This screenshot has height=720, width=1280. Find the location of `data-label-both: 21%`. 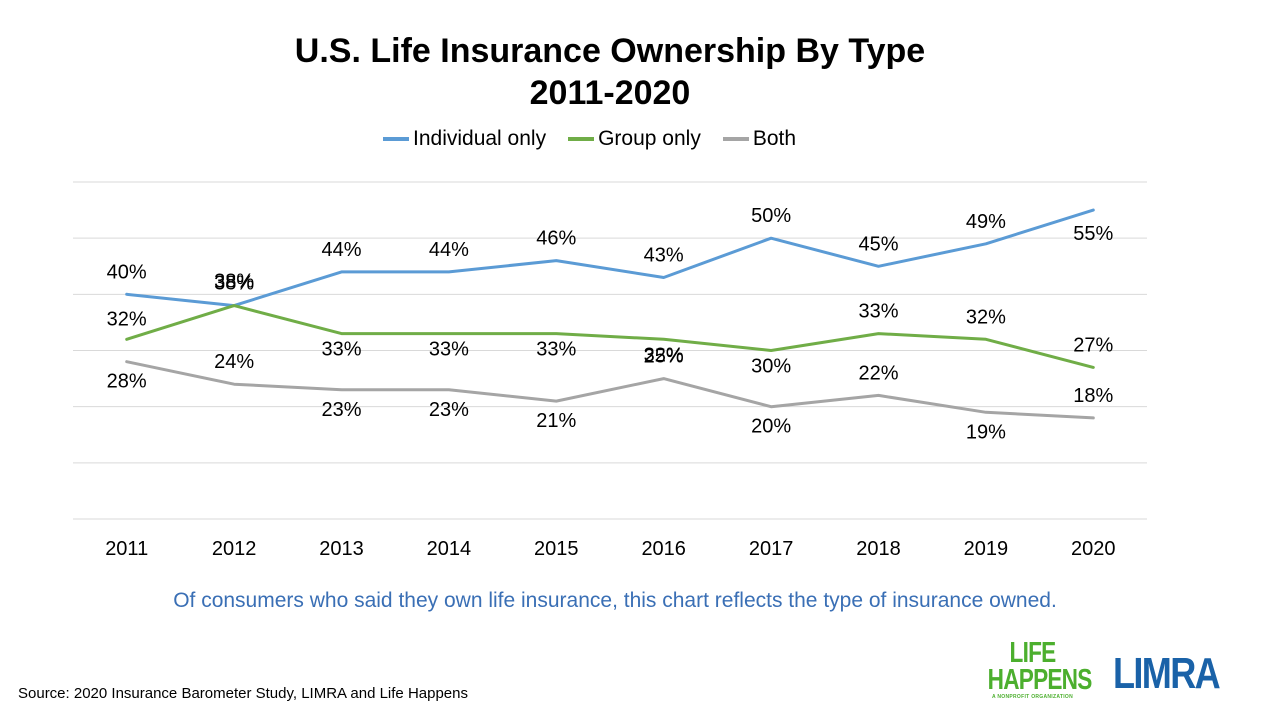

data-label-both: 21% is located at coordinates (556, 421).